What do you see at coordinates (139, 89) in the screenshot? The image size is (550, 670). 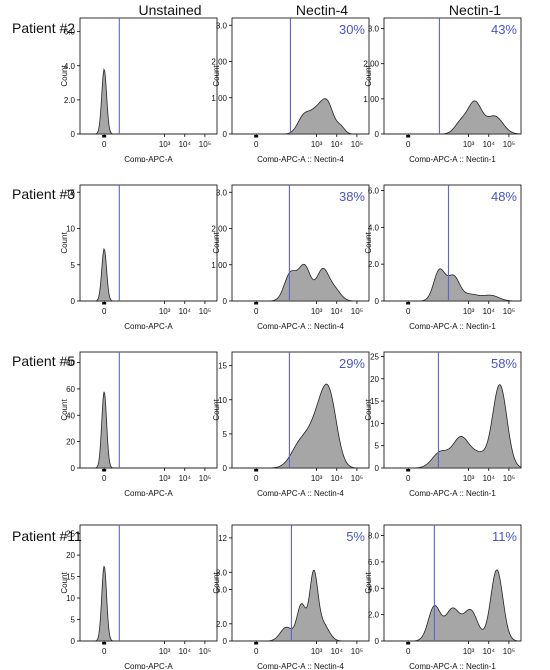 I see `histogram-patient-2-unstained: 0 2.0 4.0 6.0 Count 0 10³ 10⁴ 10⁵ Comp-APC-A` at bounding box center [139, 89].